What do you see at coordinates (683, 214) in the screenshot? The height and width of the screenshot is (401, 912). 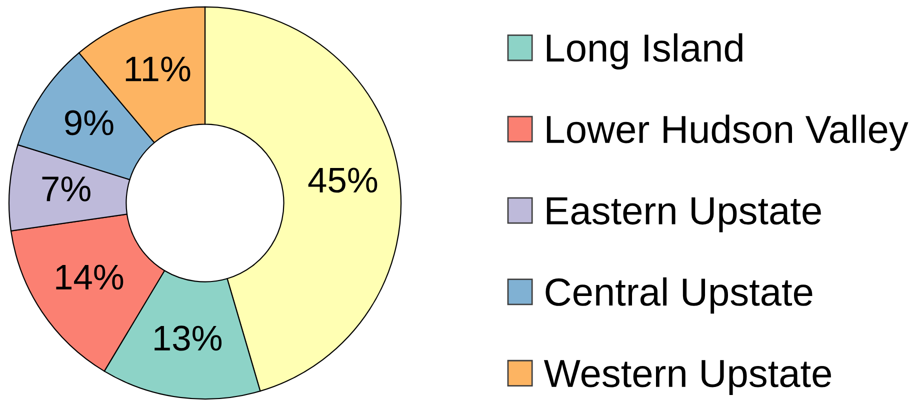 I see `legend-label: Eastern Upstate` at bounding box center [683, 214].